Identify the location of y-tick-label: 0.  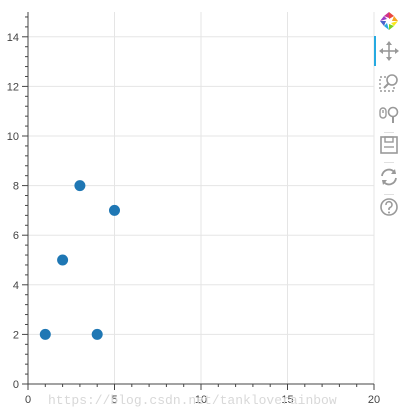
(16, 385).